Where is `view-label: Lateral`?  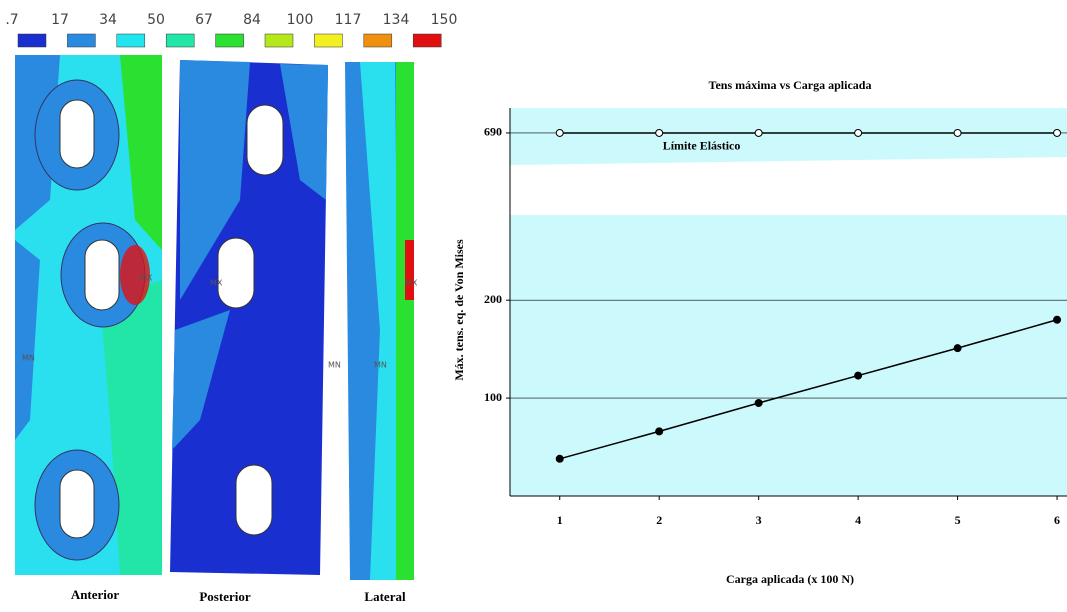 view-label: Lateral is located at coordinates (385, 596).